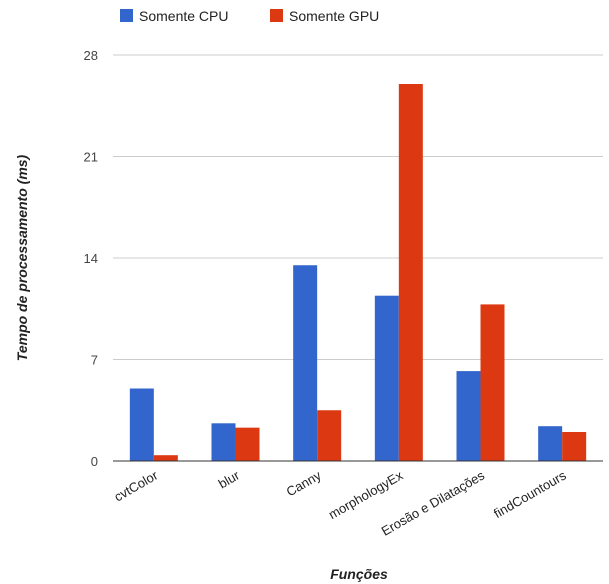 The width and height of the screenshot is (609, 584). I want to click on y-tick-labels: 0 7 14 21 28, so click(91, 258).